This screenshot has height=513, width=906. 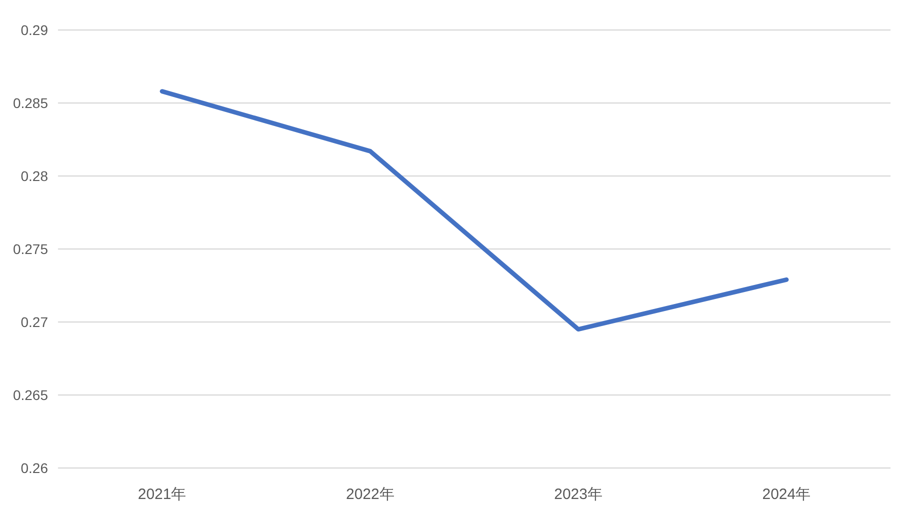 I want to click on y-tick-label: 0.29, so click(x=34, y=30).